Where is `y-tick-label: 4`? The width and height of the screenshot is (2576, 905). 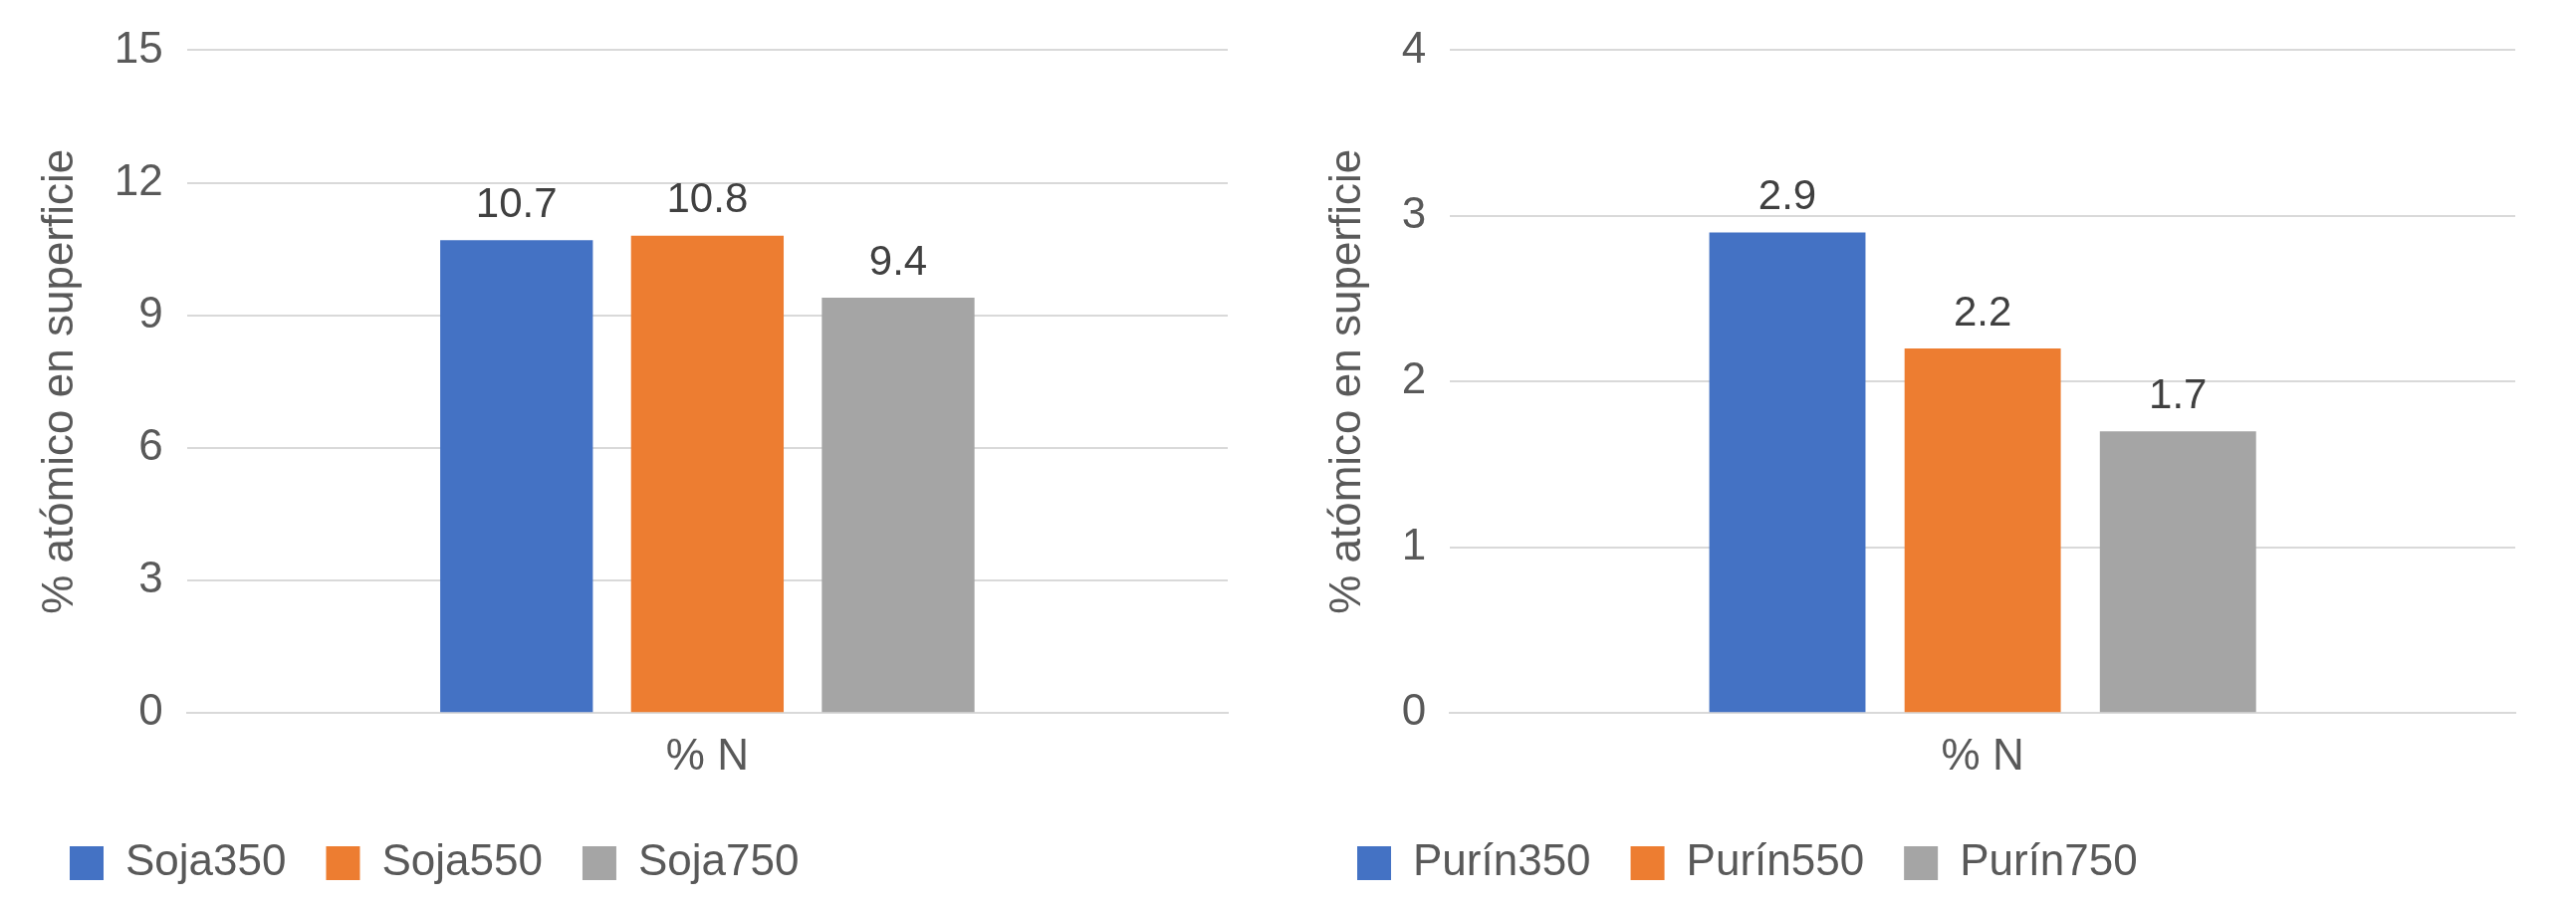 y-tick-label: 4 is located at coordinates (1414, 47).